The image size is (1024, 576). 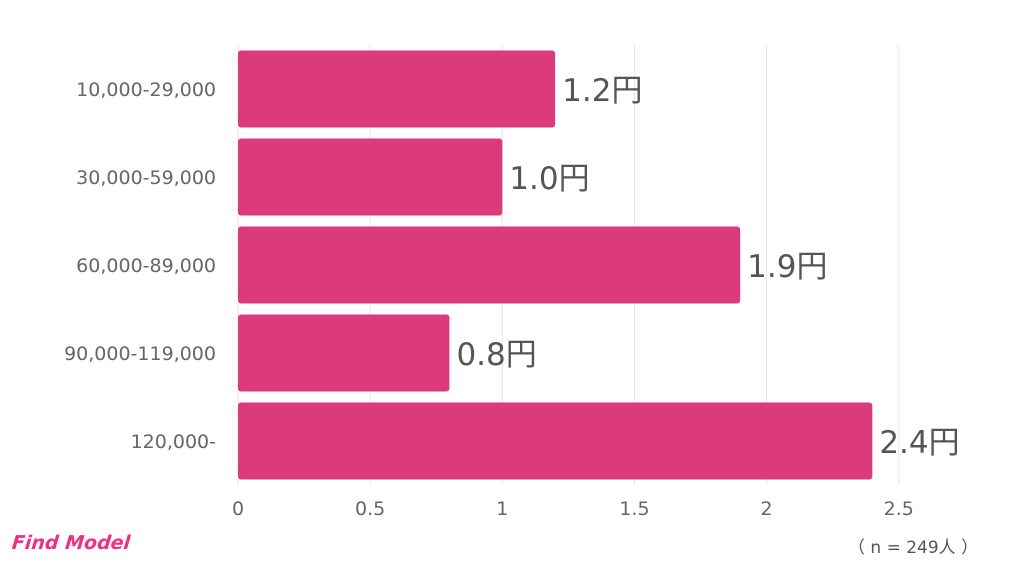 I want to click on x-tick-label: 2.5, so click(x=899, y=509).